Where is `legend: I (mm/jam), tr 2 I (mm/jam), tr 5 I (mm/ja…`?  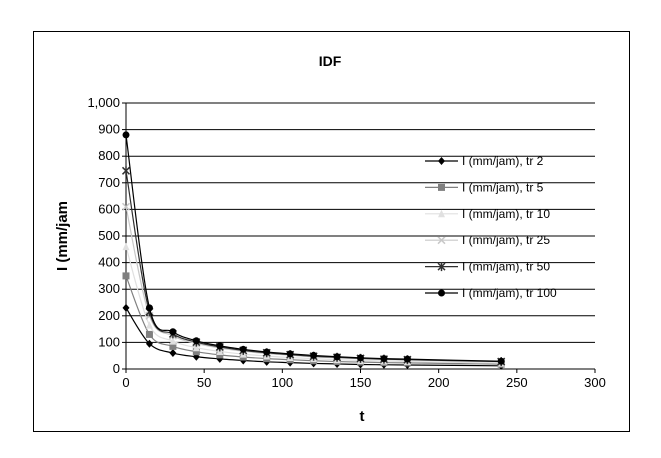 legend: I (mm/jam), tr 2 I (mm/jam), tr 5 I (mm/ja… is located at coordinates (491, 227).